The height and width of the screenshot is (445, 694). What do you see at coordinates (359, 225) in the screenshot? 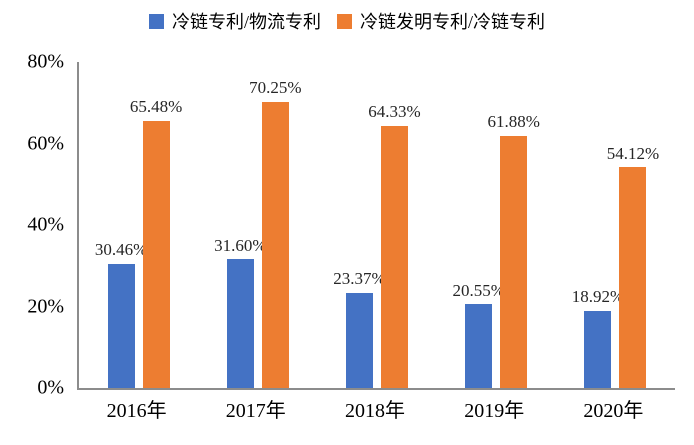
I see `bar-cell: 23.37%` at bounding box center [359, 225].